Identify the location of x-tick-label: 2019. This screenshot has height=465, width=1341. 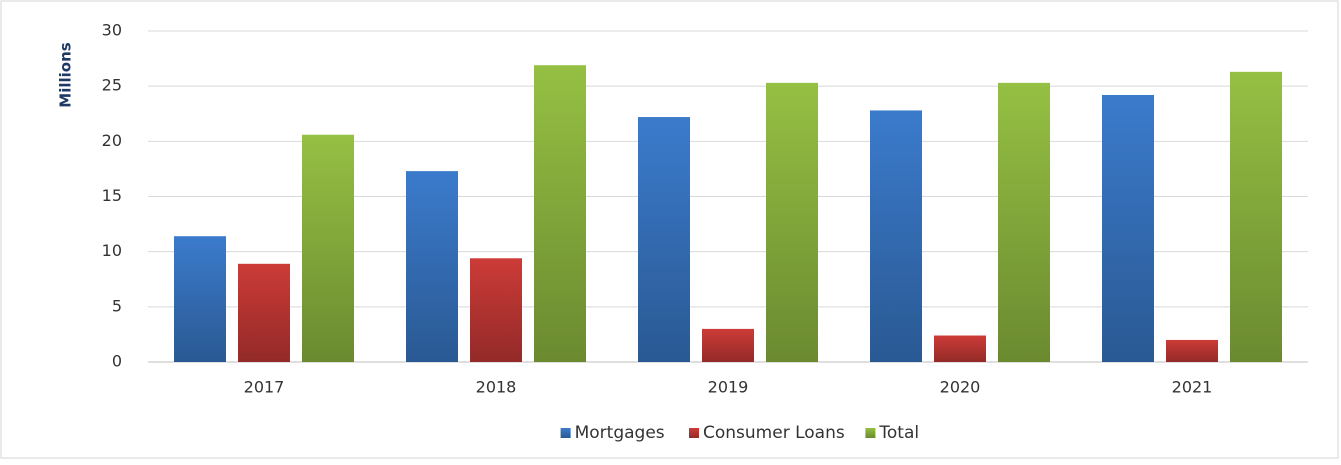
(728, 387).